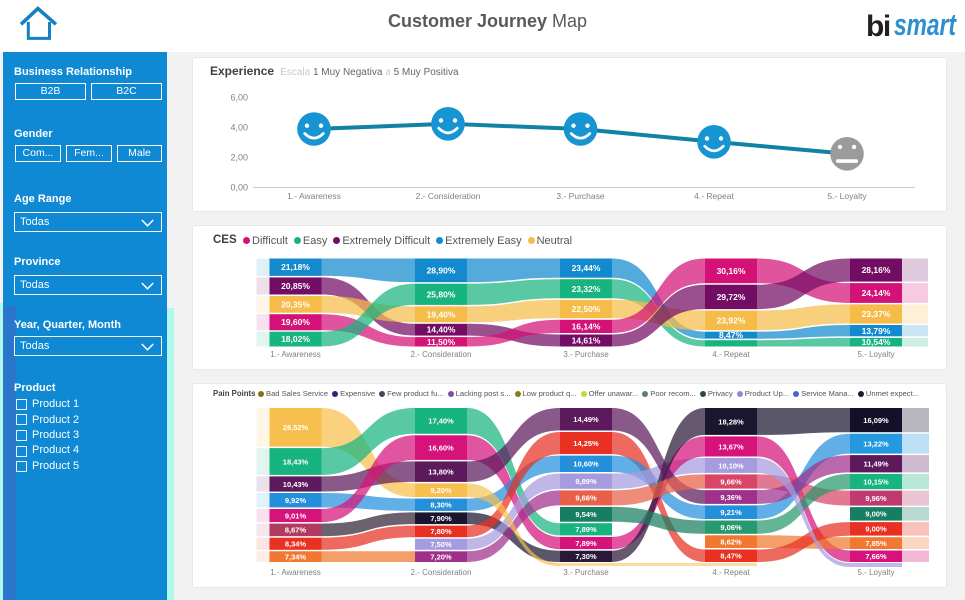 This screenshot has height=600, width=965. What do you see at coordinates (876, 270) in the screenshot?
I see `svg-text: 28,16%` at bounding box center [876, 270].